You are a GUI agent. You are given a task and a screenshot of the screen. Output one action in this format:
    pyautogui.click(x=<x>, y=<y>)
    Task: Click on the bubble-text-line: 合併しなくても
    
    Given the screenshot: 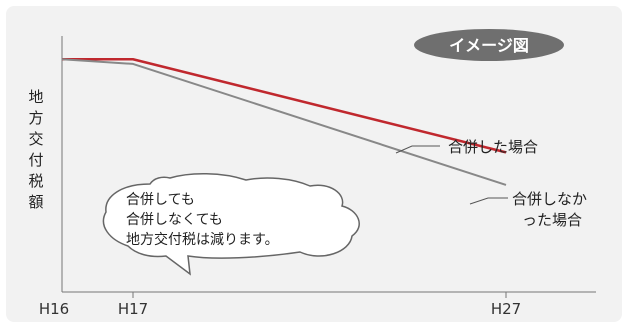 What is the action you would take?
    pyautogui.click(x=174, y=220)
    